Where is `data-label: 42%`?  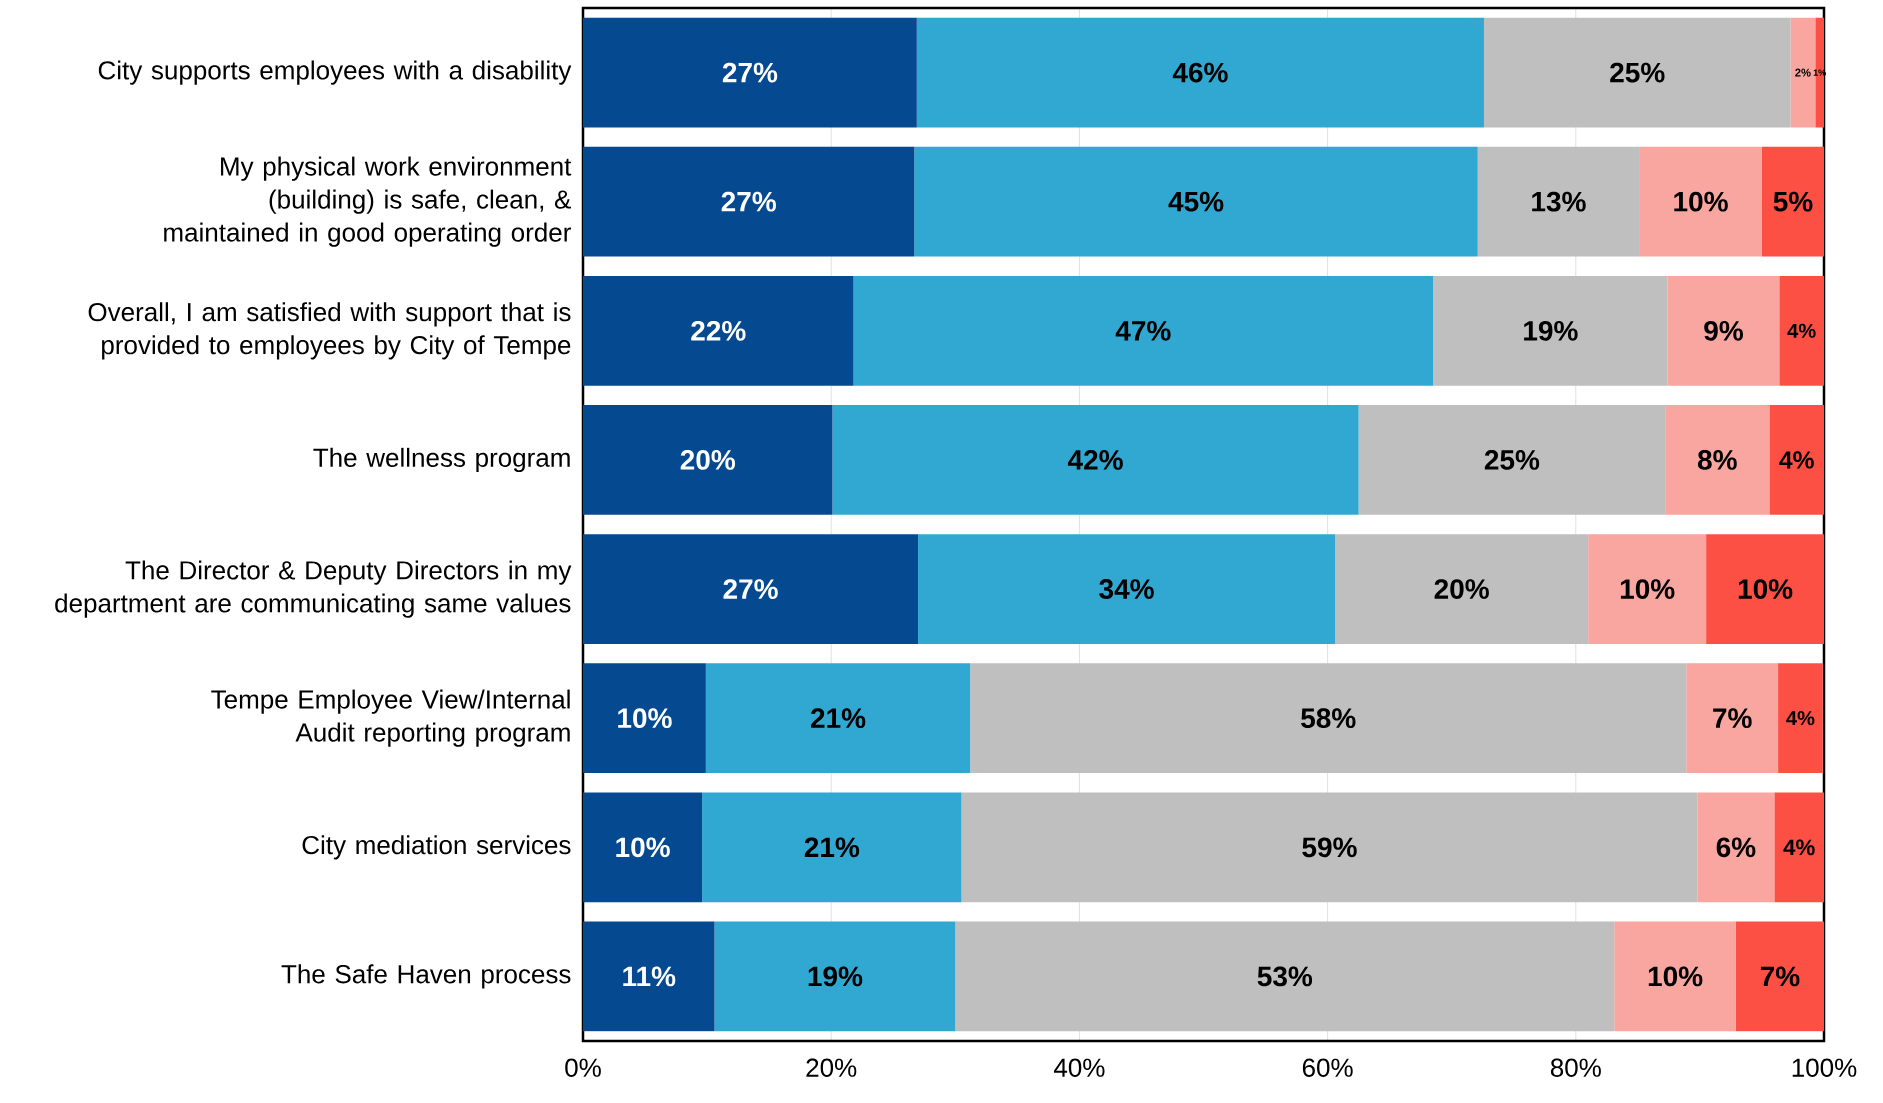
data-label: 42% is located at coordinates (1095, 460).